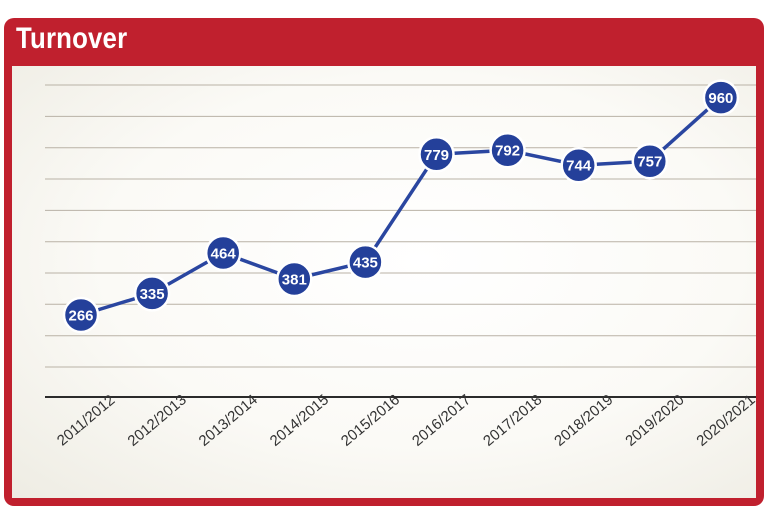 The image size is (770, 511). Describe the element at coordinates (512, 420) in the screenshot. I see `x-tick-label: 2017/2018` at that location.